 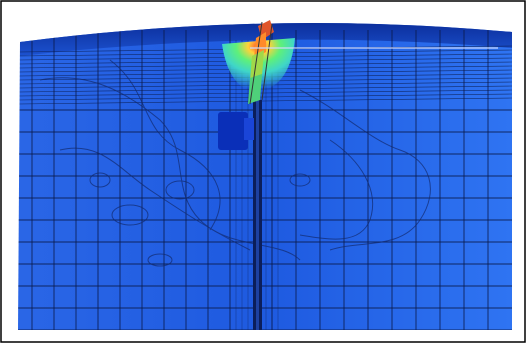 What do you see at coordinates (233, 131) in the screenshot?
I see `inclusion-block` at bounding box center [233, 131].